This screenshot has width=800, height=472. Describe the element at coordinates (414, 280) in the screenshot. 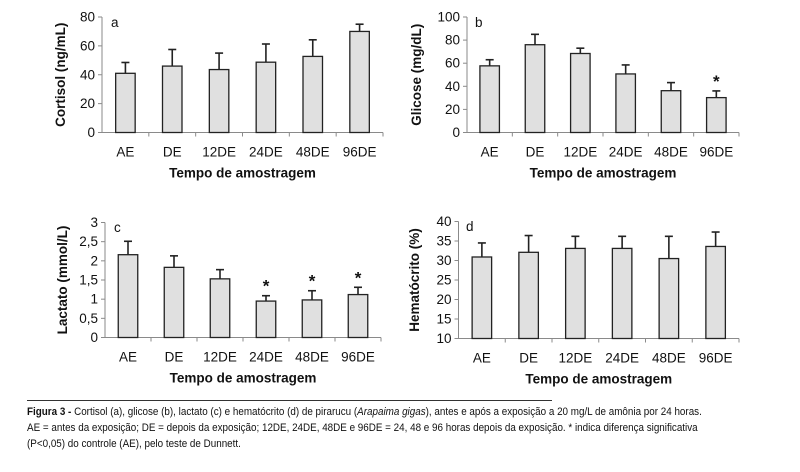

I see `y-axis-title: Hematócrito (%)` at that location.